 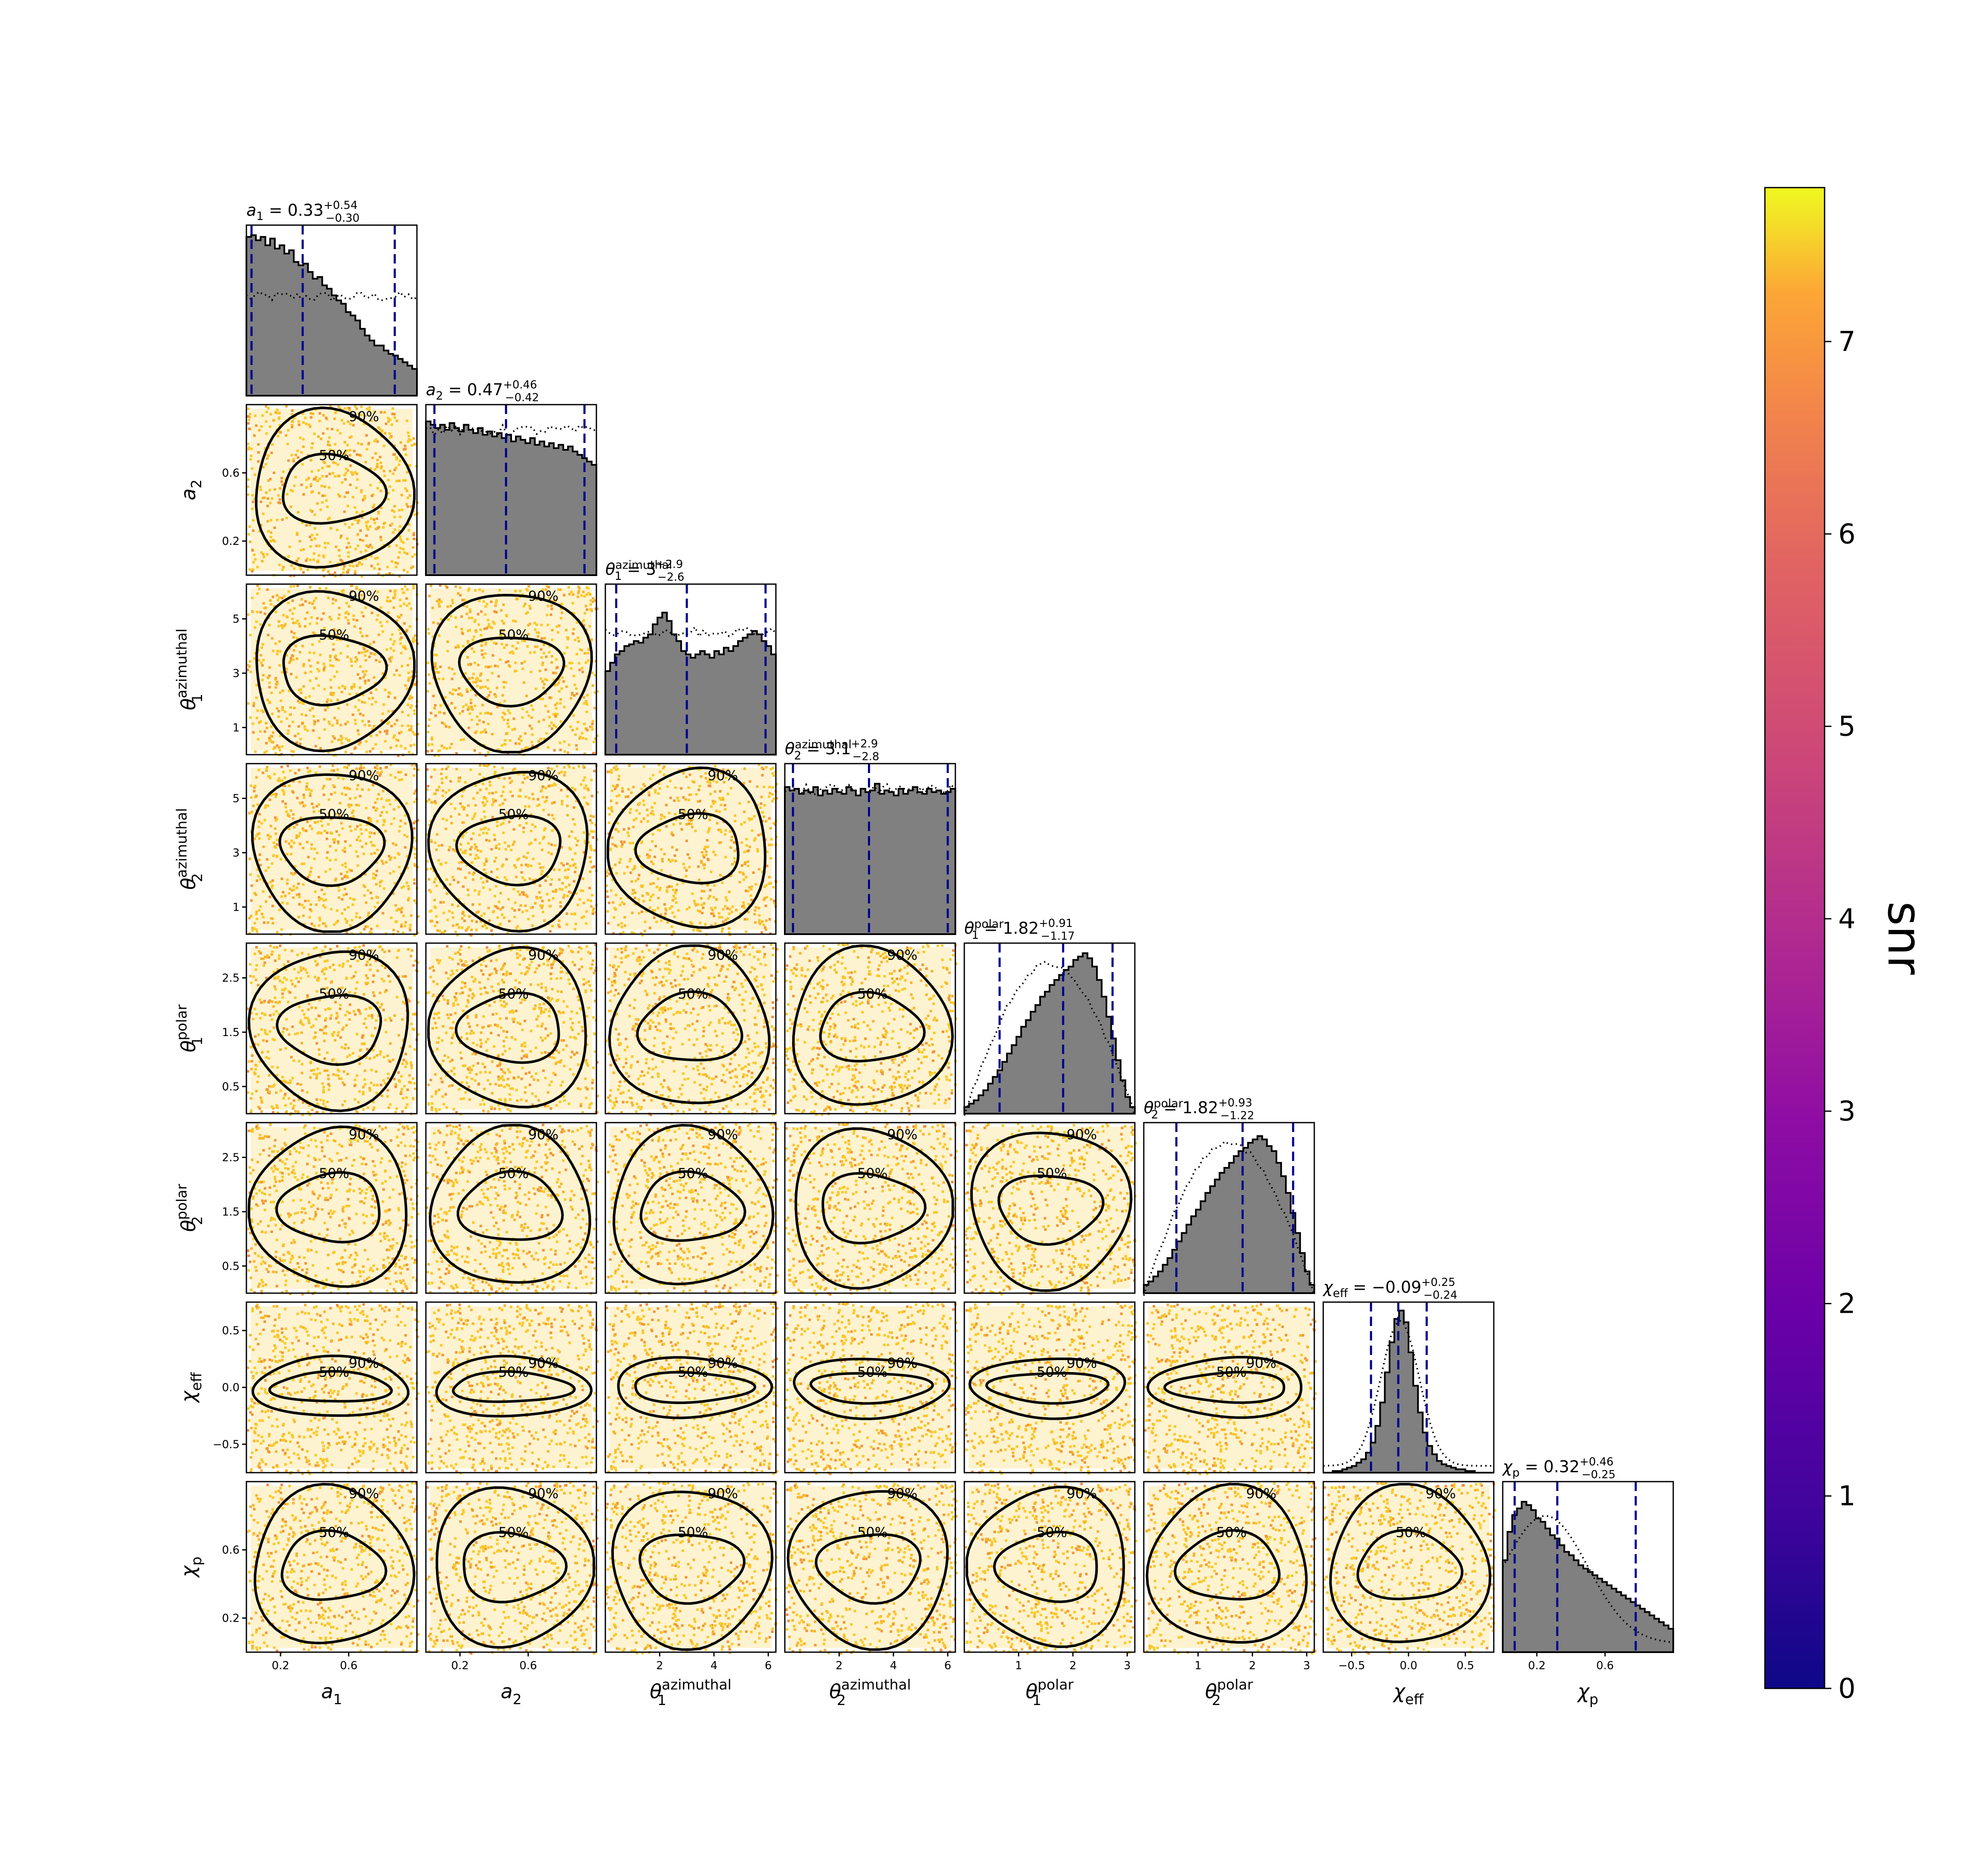 I want to click on panel-theta2_az-vs-theta1_pol: 50% 90%, so click(x=870, y=1029).